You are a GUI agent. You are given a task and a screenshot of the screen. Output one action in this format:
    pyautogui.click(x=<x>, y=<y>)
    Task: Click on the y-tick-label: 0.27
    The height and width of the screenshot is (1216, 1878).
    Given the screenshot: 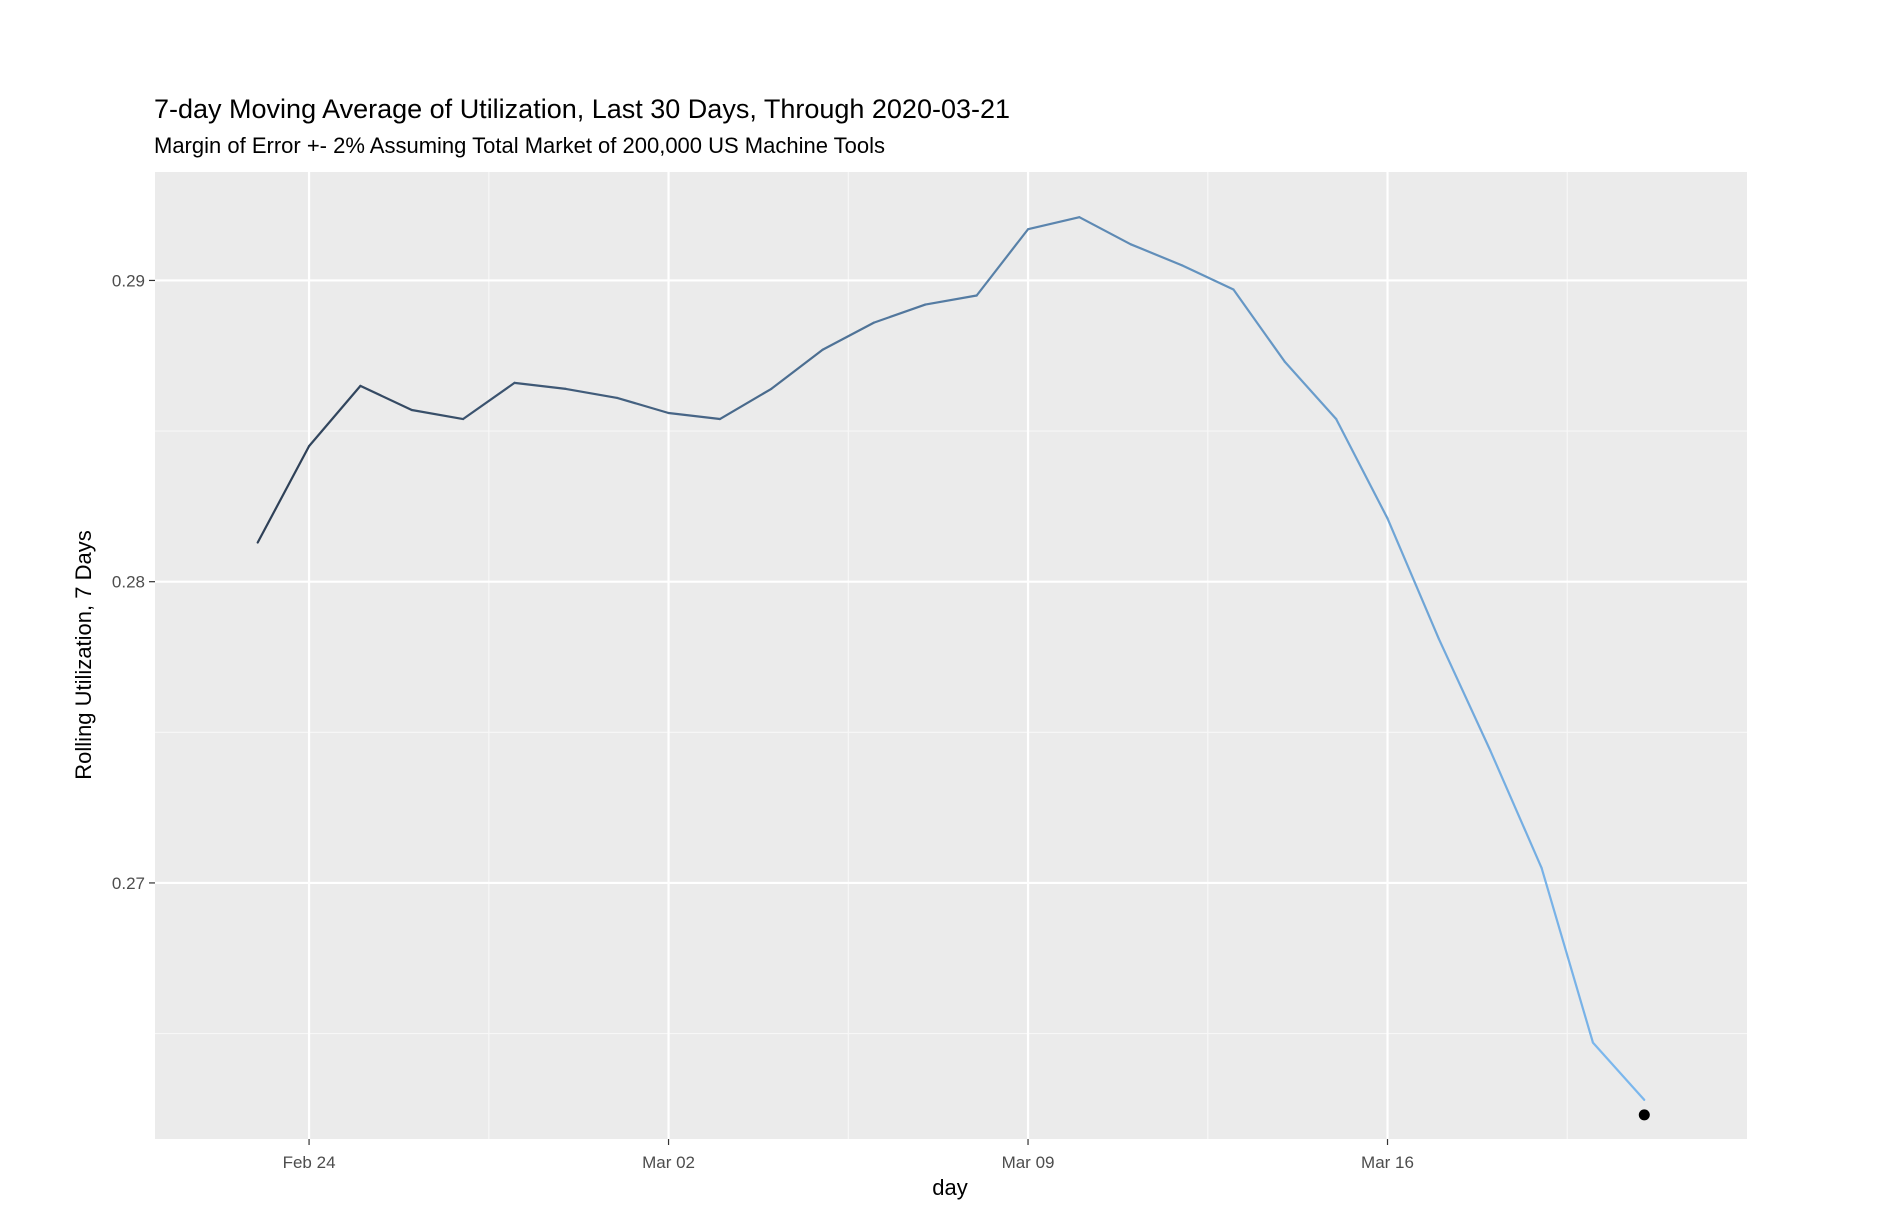 What is the action you would take?
    pyautogui.click(x=128, y=883)
    